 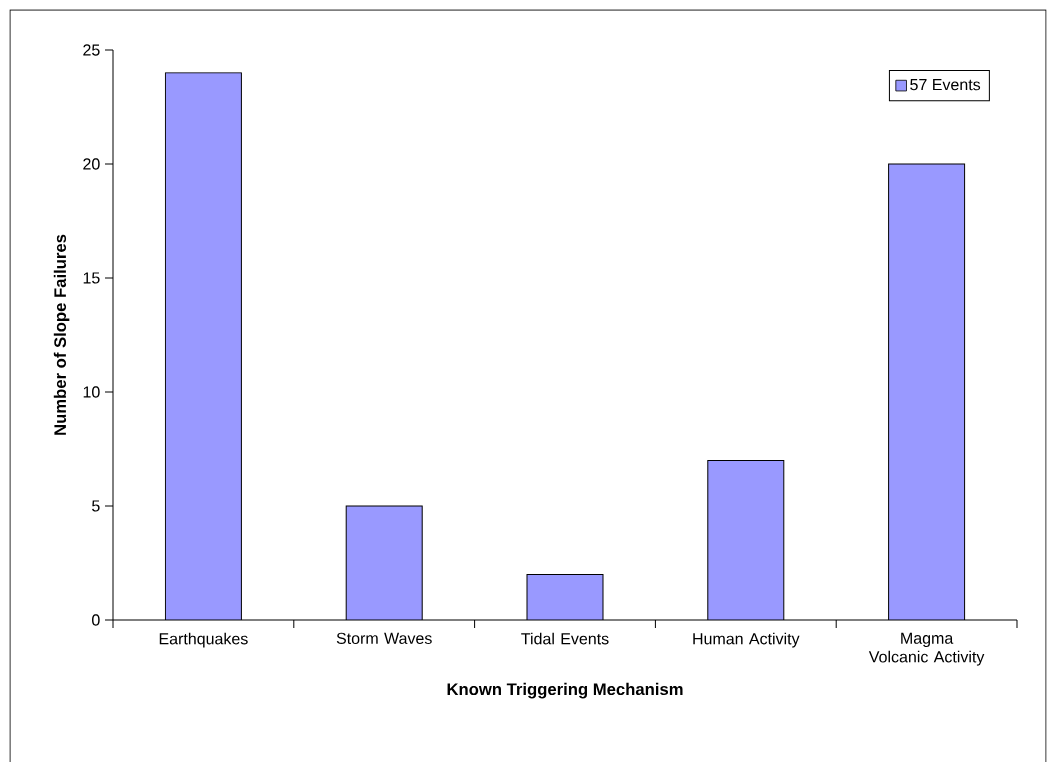 What do you see at coordinates (96, 506) in the screenshot?
I see `y-tick-label: 5` at bounding box center [96, 506].